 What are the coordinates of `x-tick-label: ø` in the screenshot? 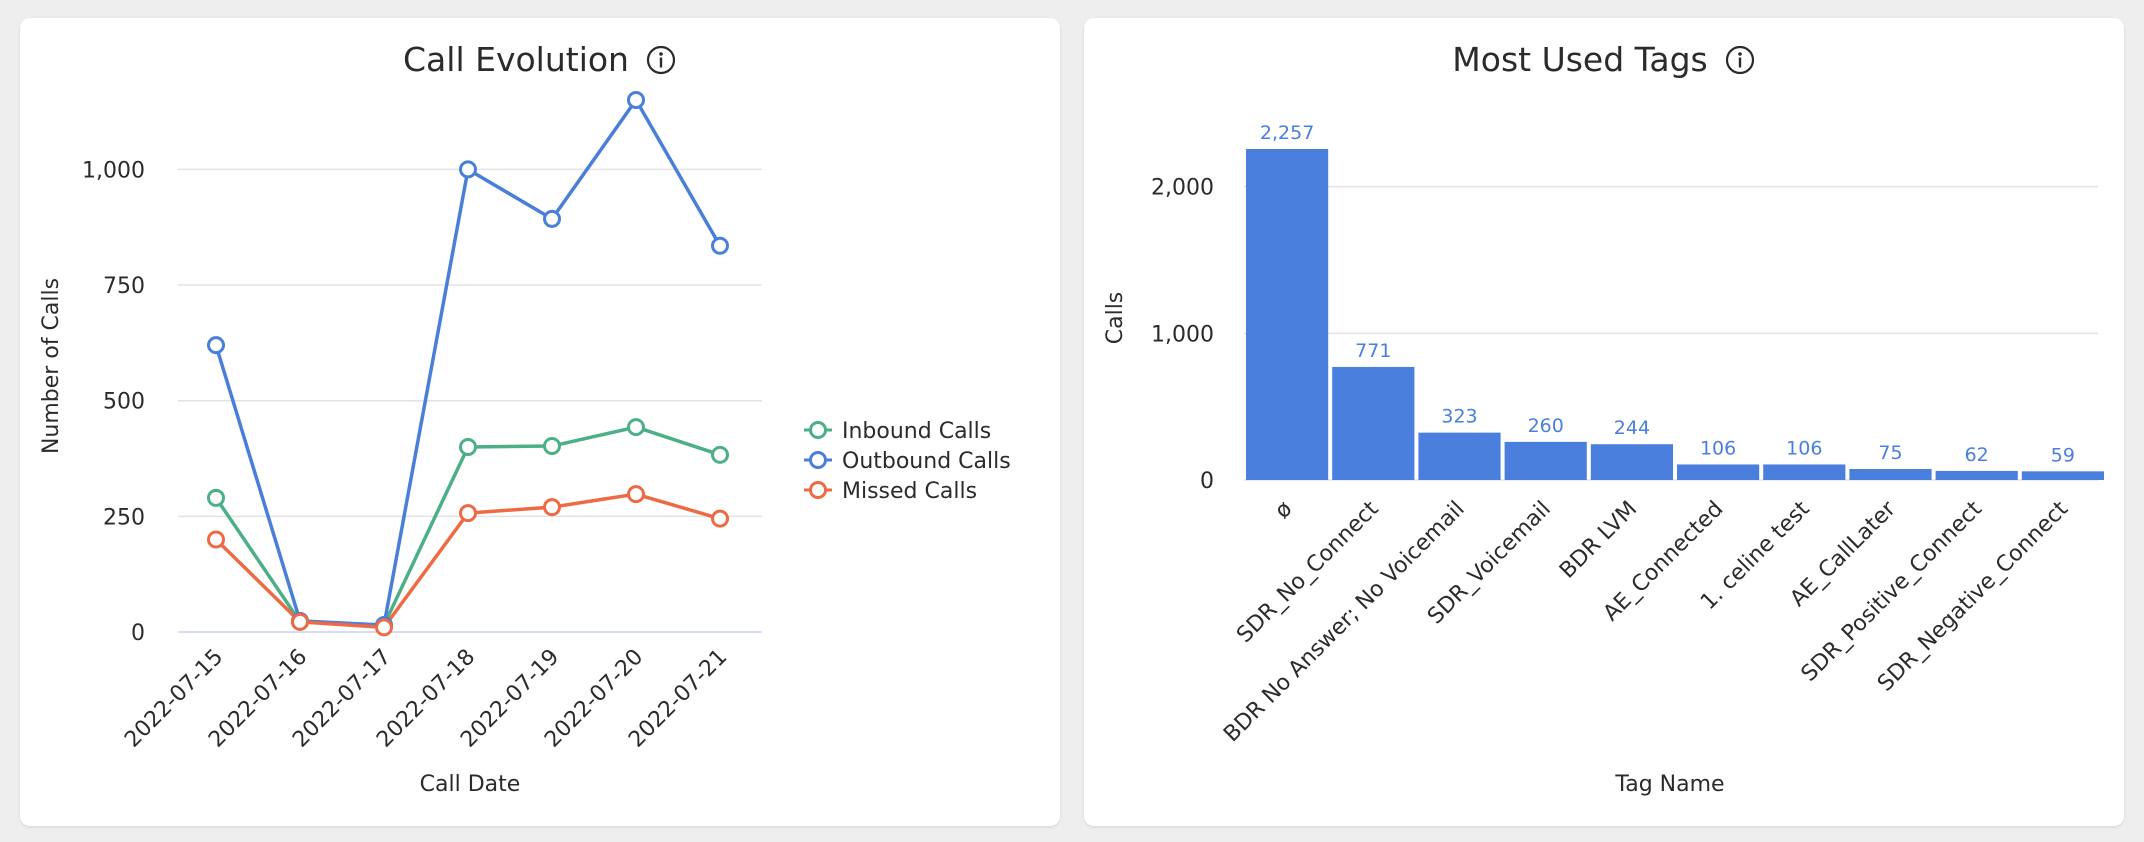 It's located at (1283, 510).